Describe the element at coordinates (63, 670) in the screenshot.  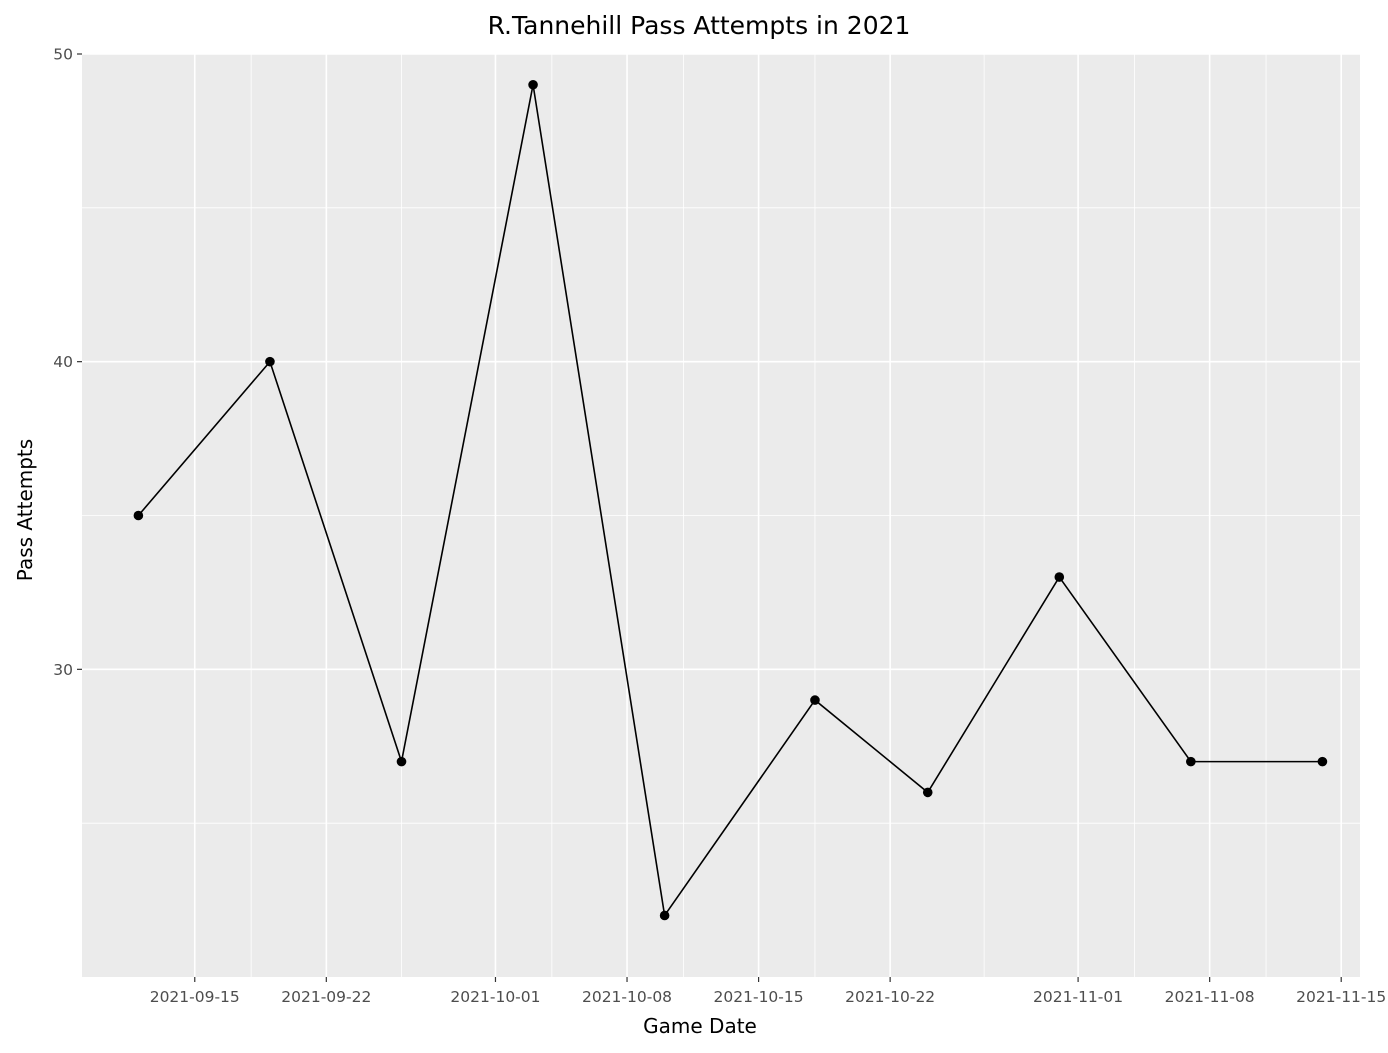
I see `y-tick-label: 30` at that location.